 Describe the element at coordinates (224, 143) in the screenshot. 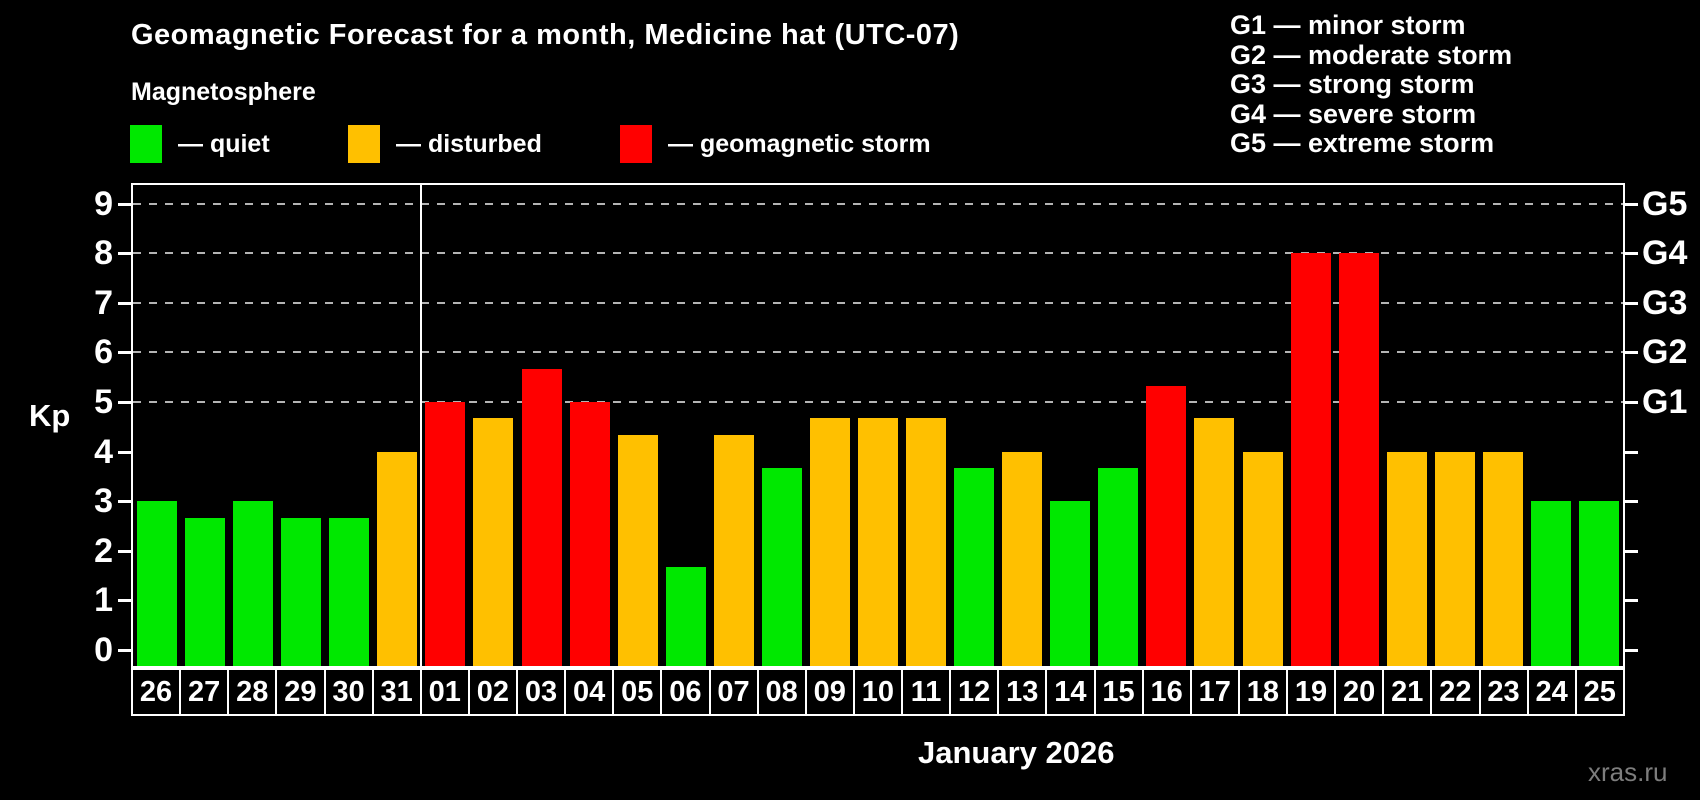

I see `legend-label-quiet: — quiet` at that location.